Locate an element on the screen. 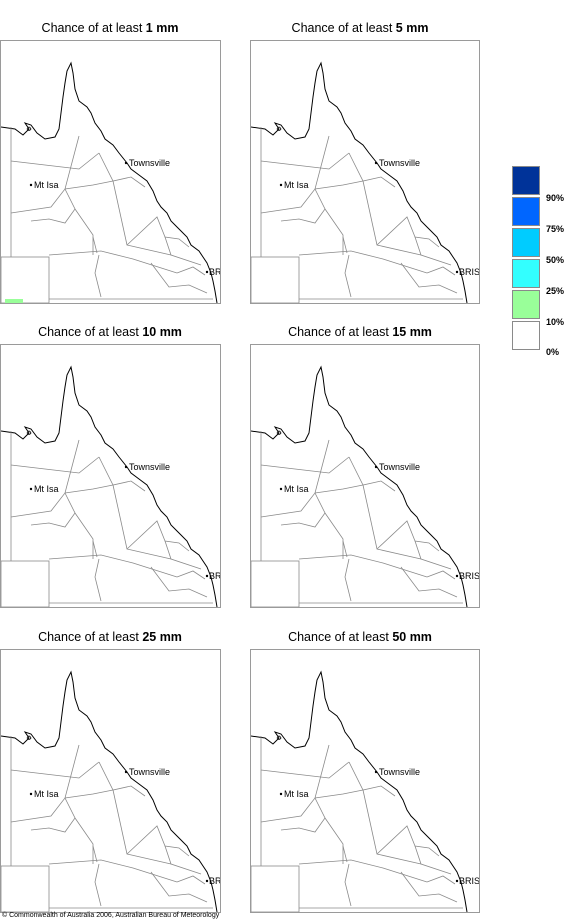  map-15mm: Townsville Mt Isa BRIS is located at coordinates (365, 476).